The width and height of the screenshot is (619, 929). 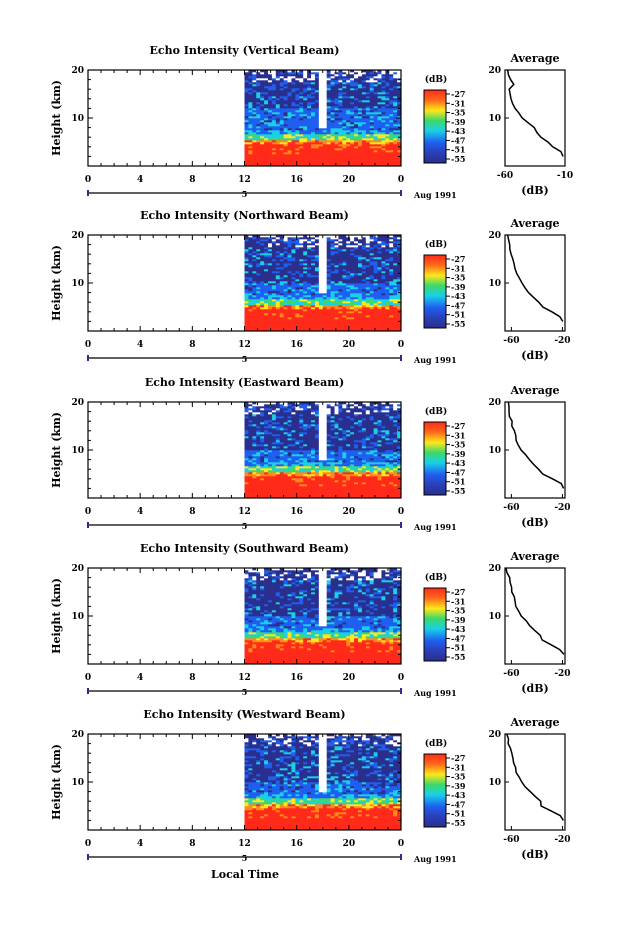 I want to click on x-tick-label: 0, so click(x=401, y=345).